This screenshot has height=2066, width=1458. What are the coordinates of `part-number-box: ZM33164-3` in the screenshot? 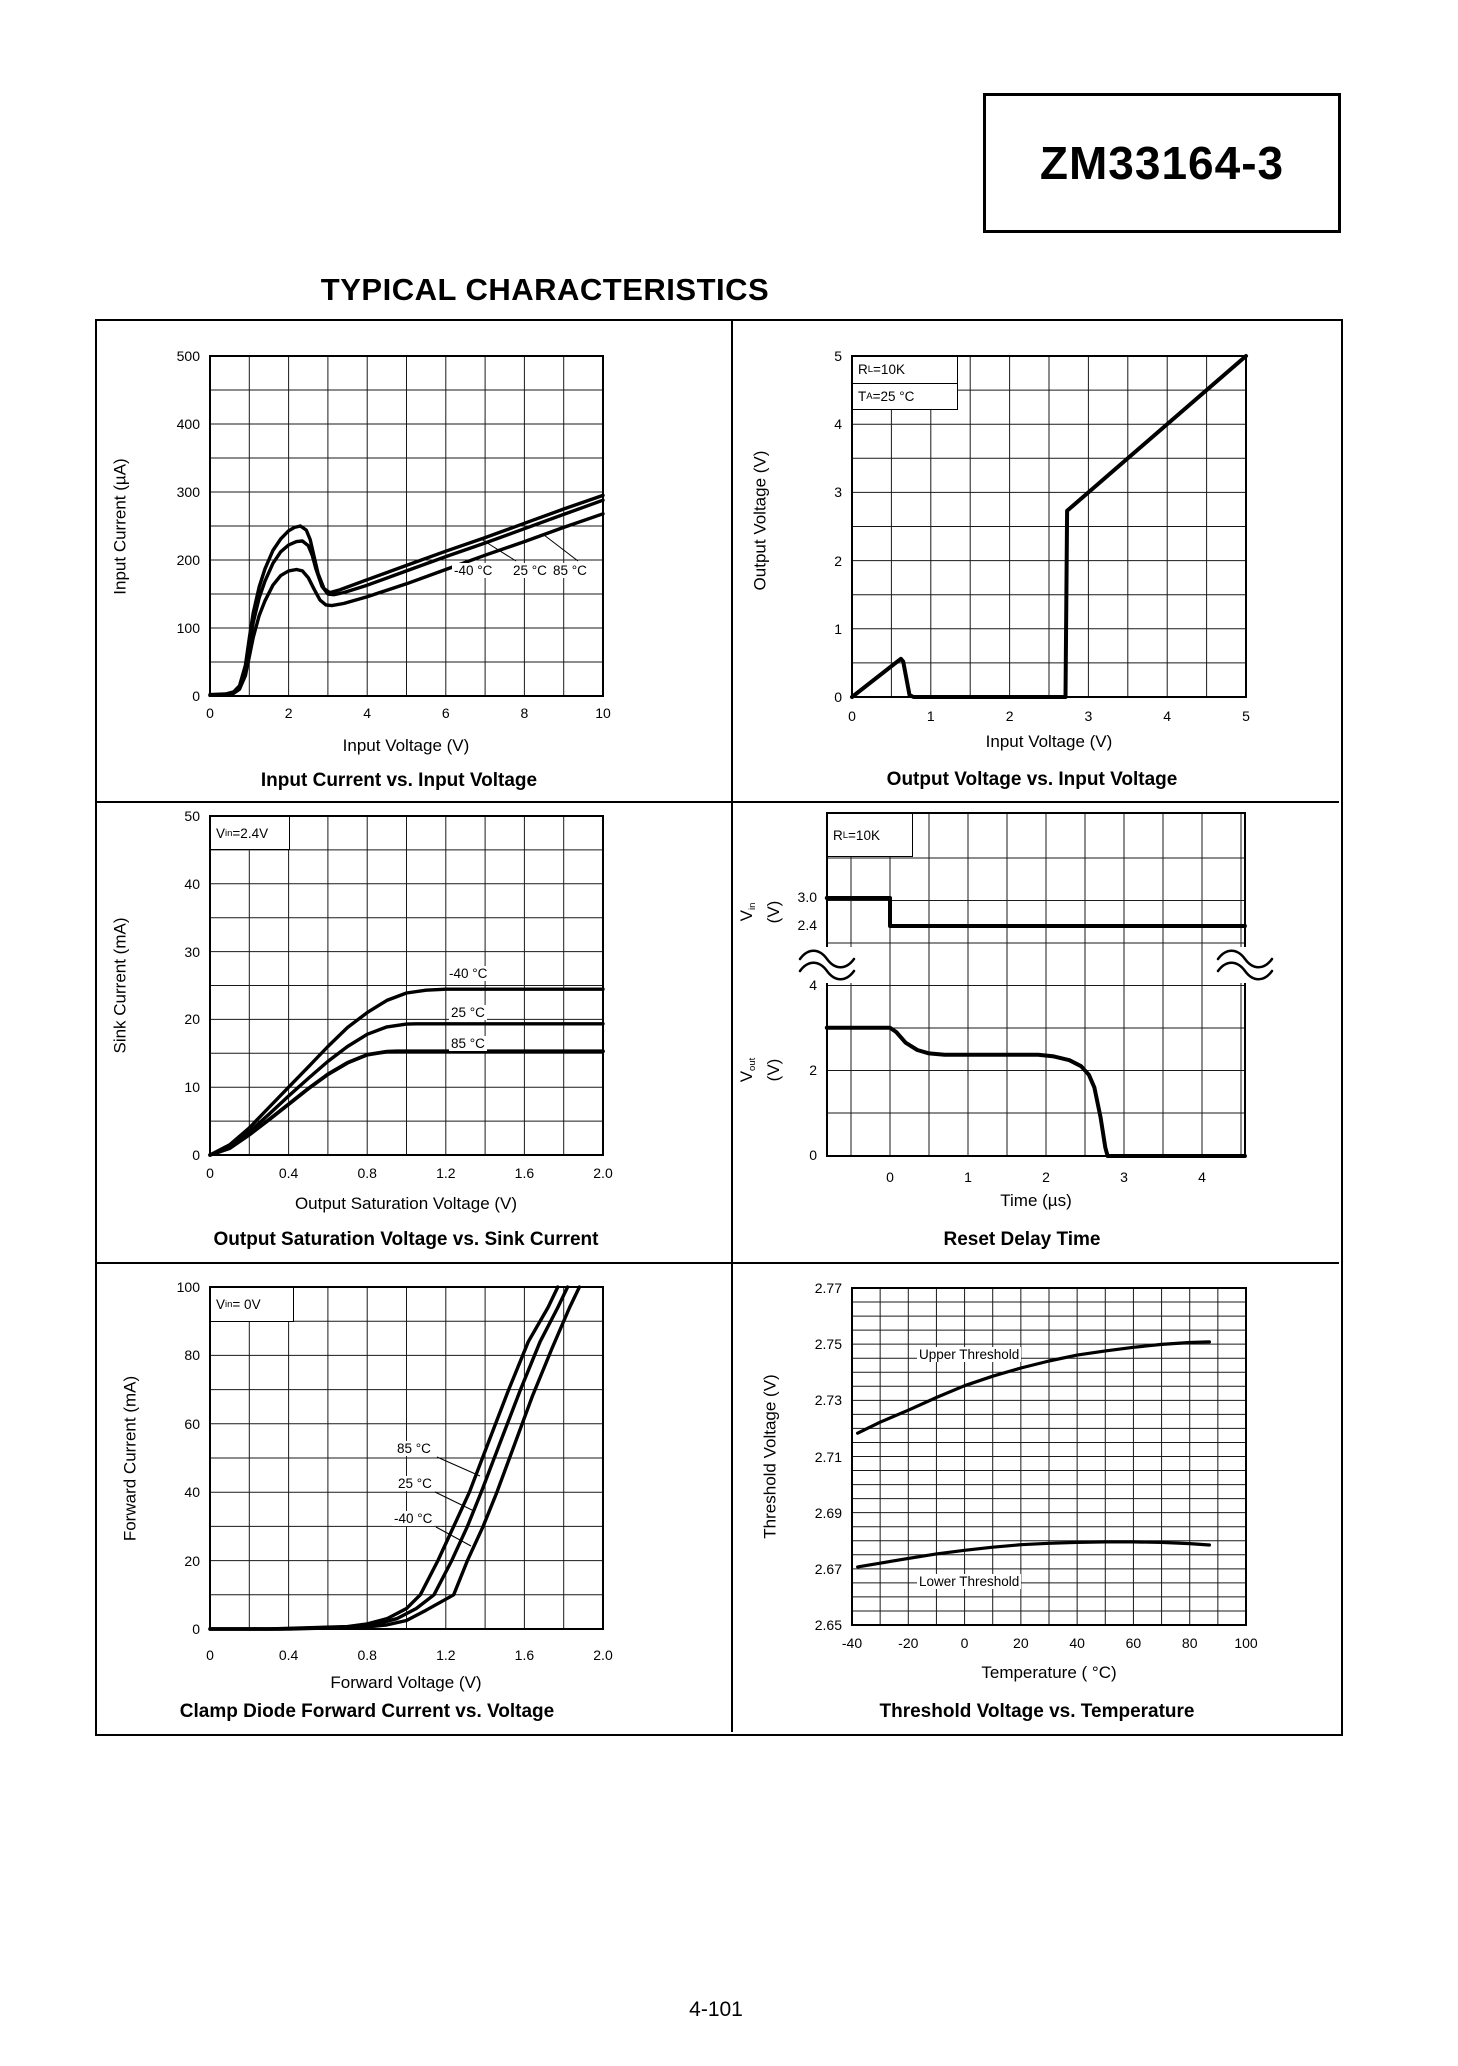 It's located at (1162, 163).